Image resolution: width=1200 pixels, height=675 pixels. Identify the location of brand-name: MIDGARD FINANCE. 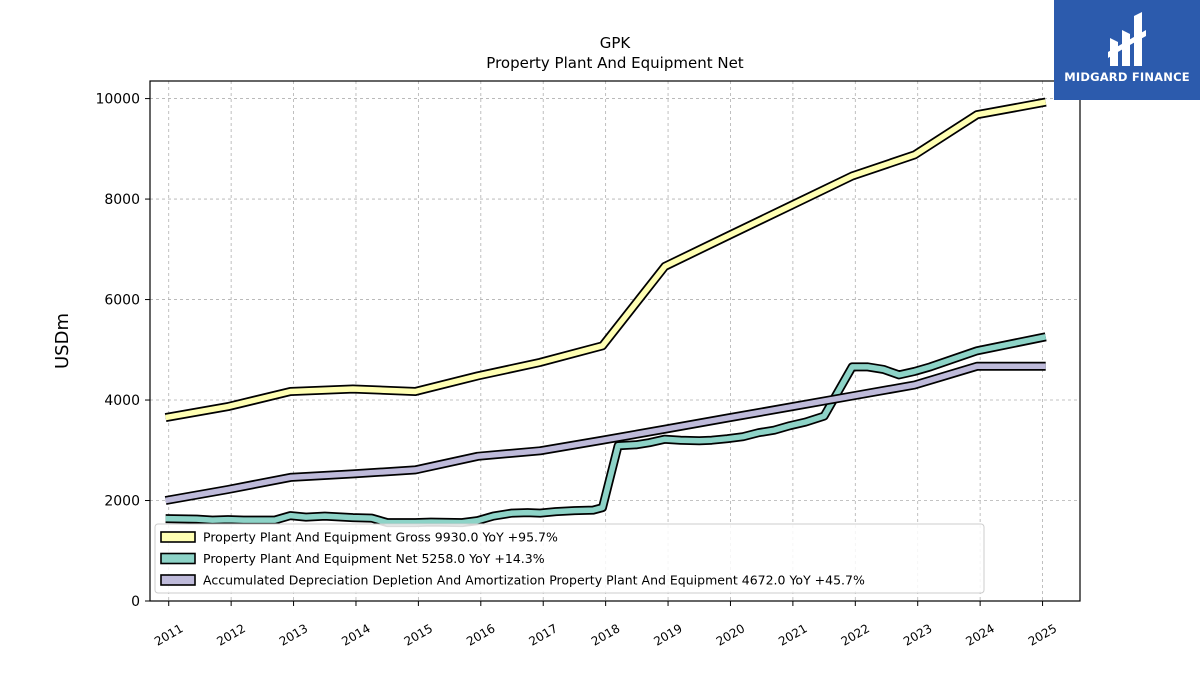
(1127, 77).